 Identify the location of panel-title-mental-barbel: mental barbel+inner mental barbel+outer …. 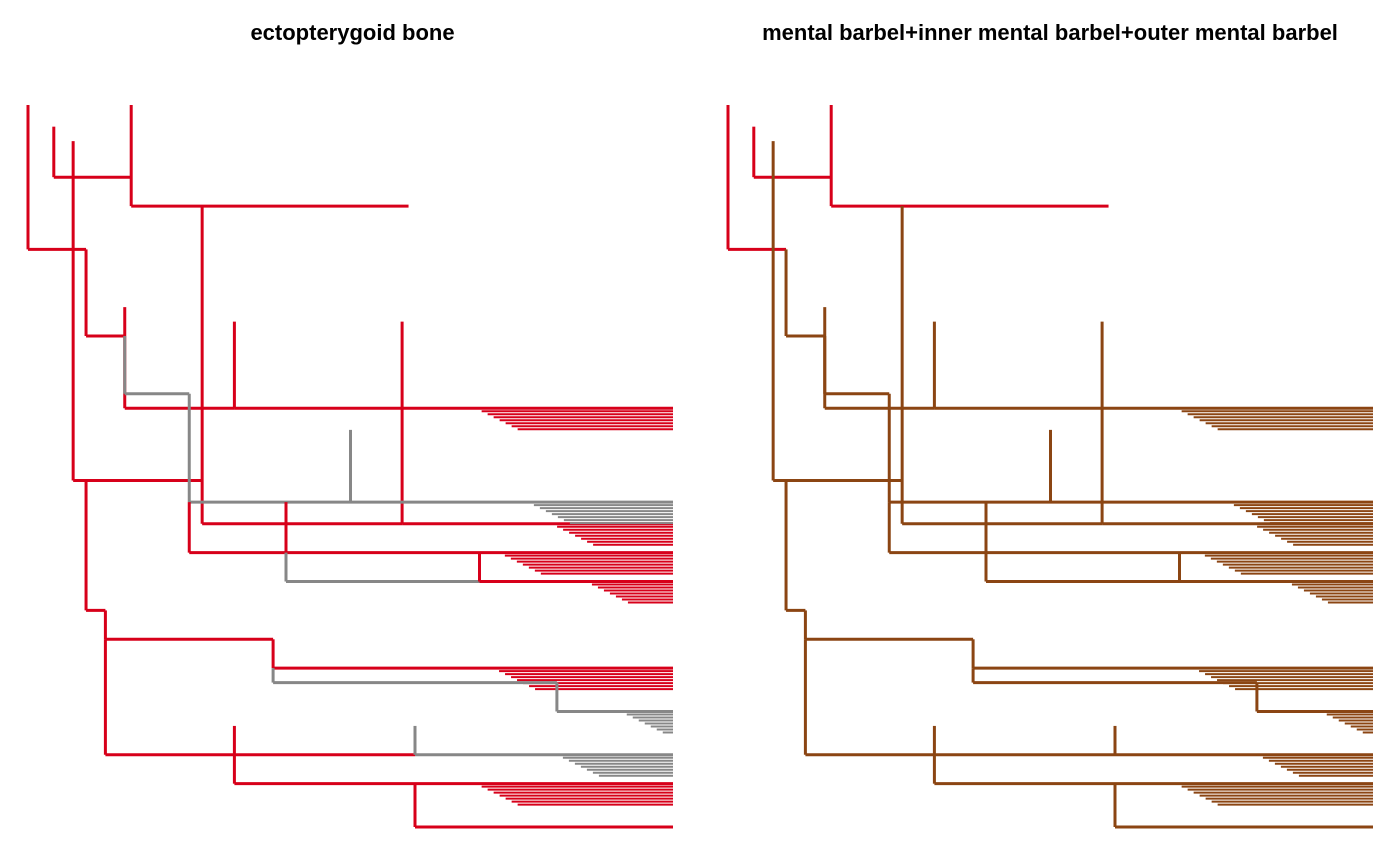
(1050, 32).